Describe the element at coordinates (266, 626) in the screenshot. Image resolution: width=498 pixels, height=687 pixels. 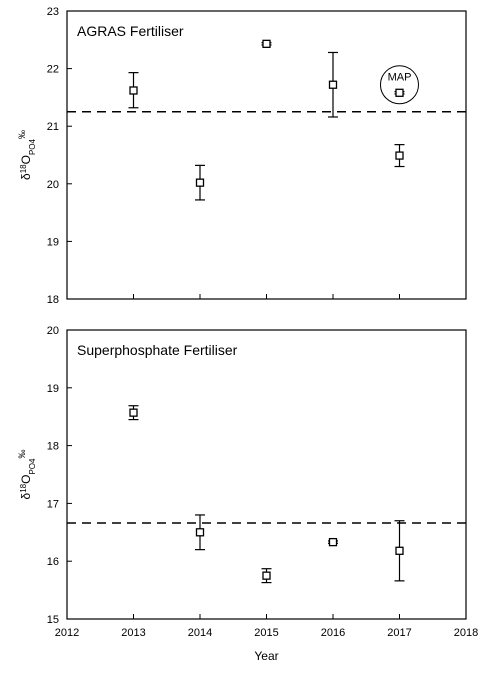
I see `x-ticks: 2012 2013 2014 2015 2016 2017 2018` at that location.